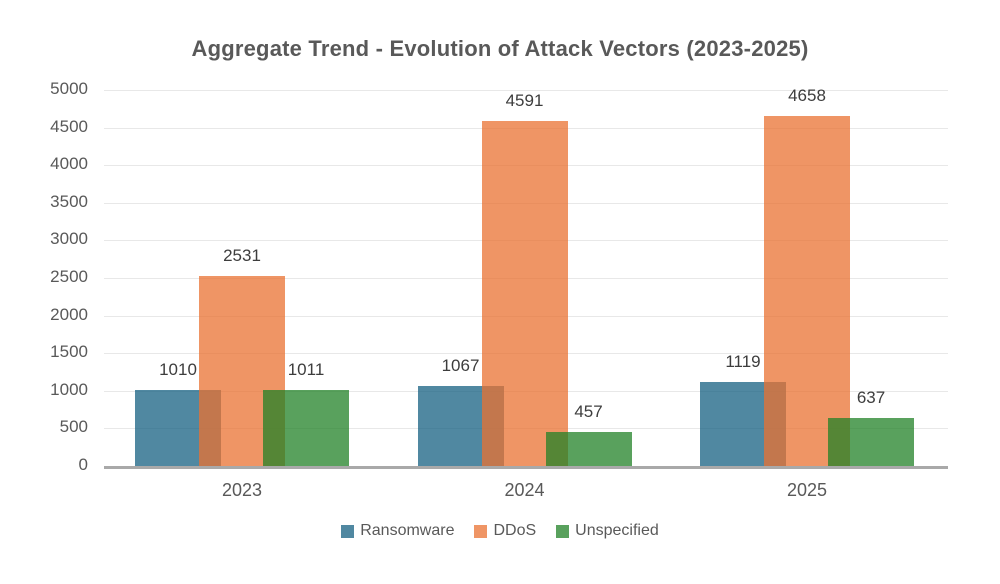 This screenshot has height=584, width=1000. What do you see at coordinates (526, 467) in the screenshot?
I see `x-axis-line` at bounding box center [526, 467].